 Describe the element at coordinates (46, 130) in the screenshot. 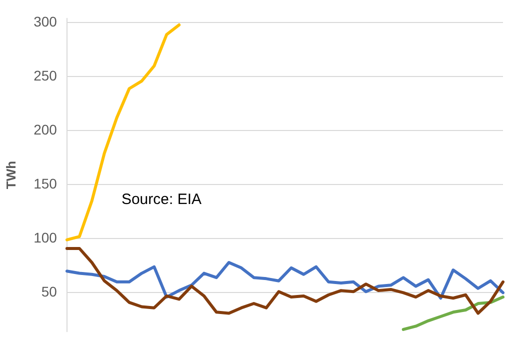

I see `y-tick-label: 200` at that location.